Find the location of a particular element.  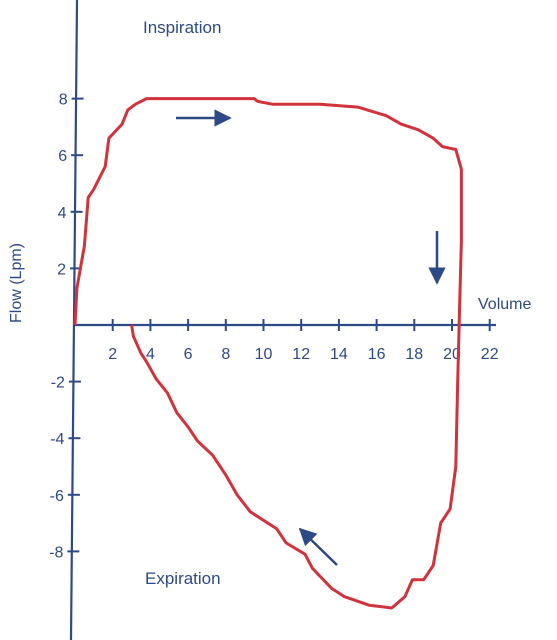

x-tick-label: 2 is located at coordinates (112, 354).